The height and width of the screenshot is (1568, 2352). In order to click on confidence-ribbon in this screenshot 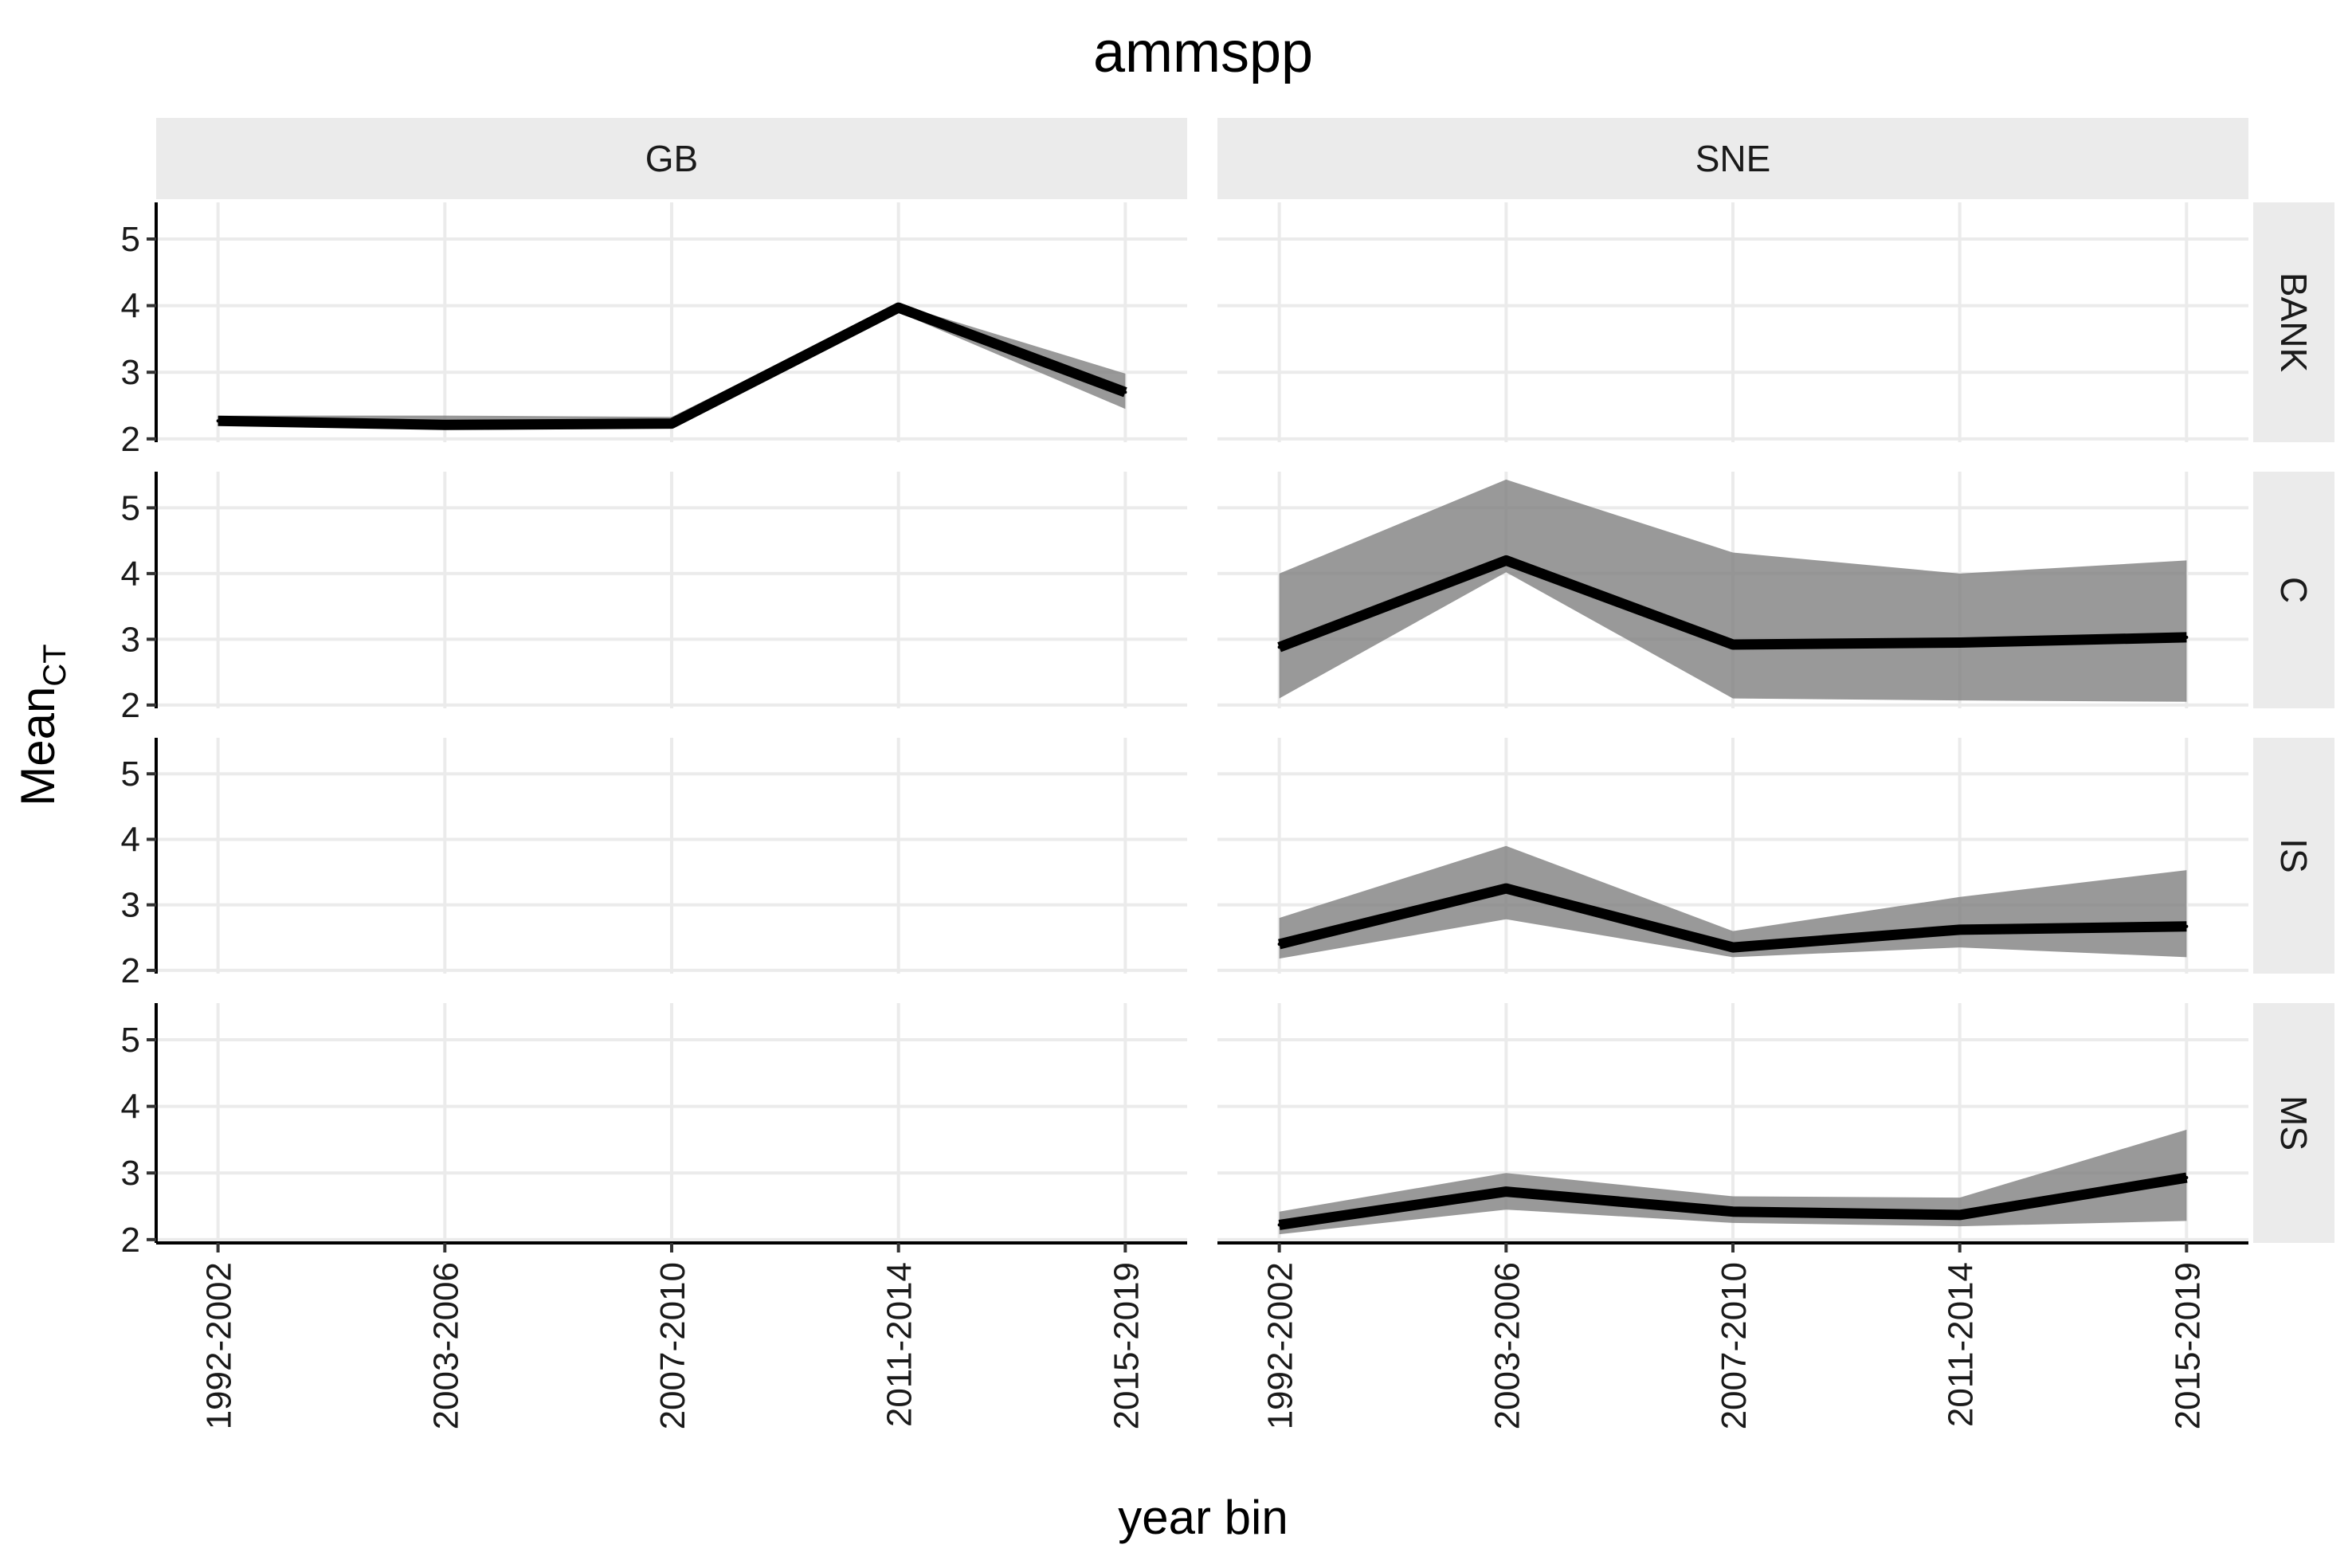, I will do `click(1733, 1182)`.